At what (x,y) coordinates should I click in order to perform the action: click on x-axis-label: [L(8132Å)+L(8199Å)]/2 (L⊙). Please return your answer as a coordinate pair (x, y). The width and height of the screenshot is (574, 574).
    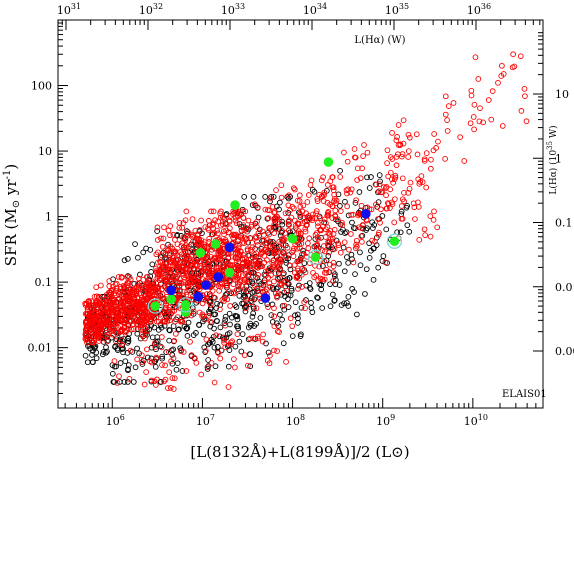
    Looking at the image, I should click on (299, 452).